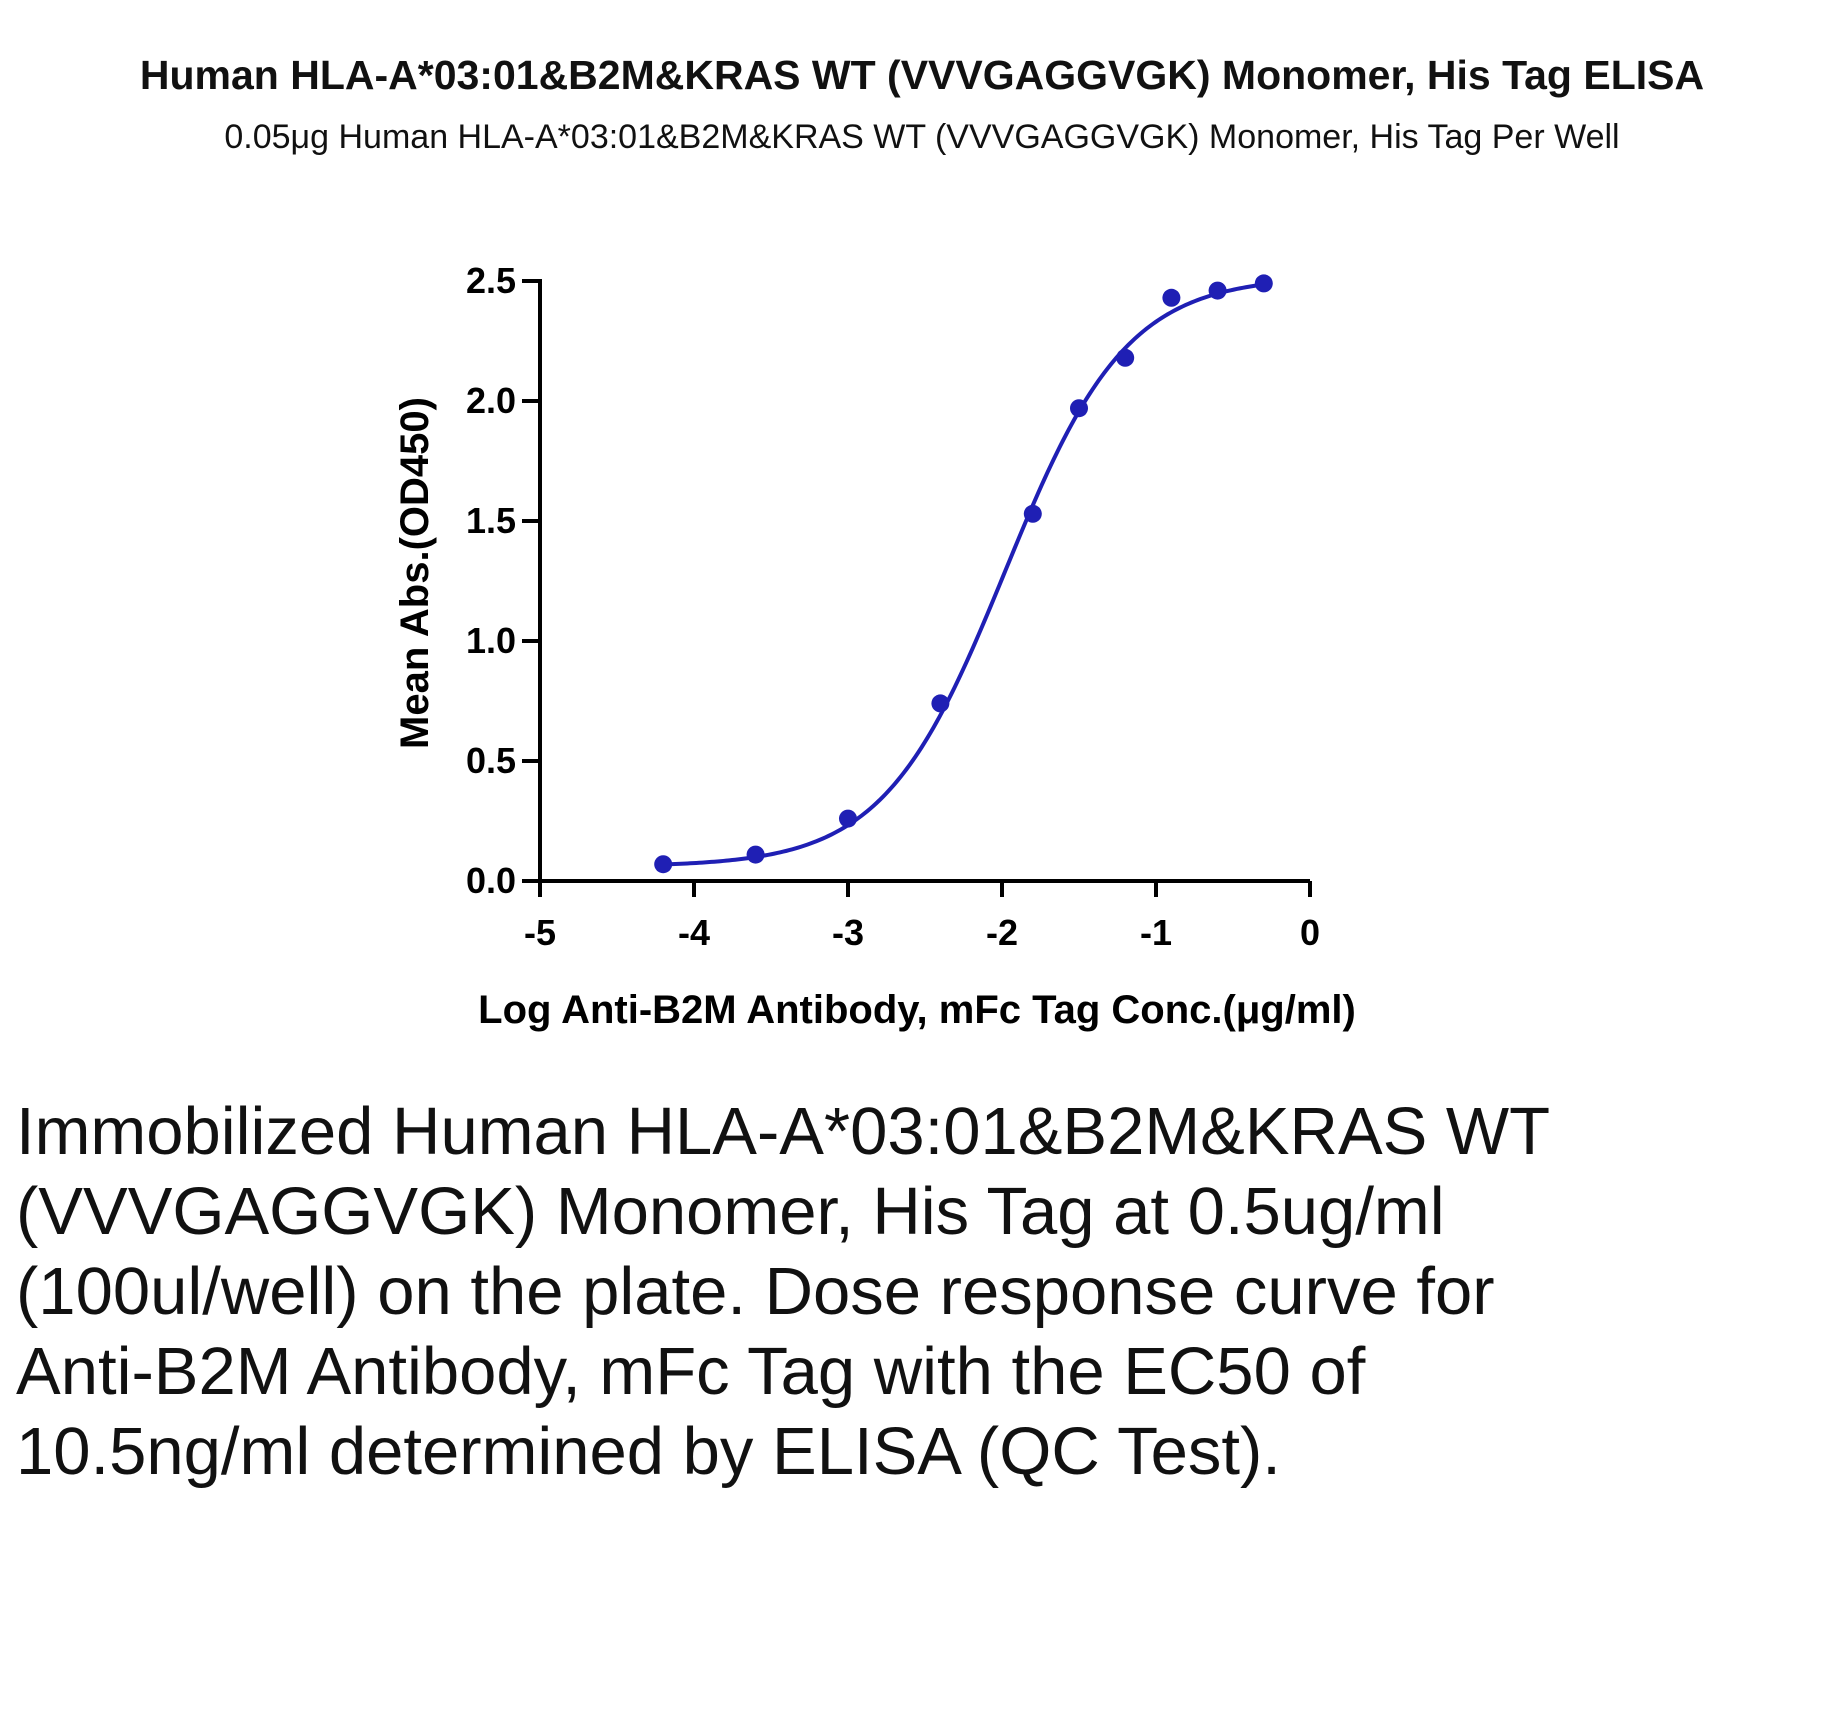 This screenshot has width=1844, height=1736. Describe the element at coordinates (491, 400) in the screenshot. I see `y-tick-label: 2.0` at that location.